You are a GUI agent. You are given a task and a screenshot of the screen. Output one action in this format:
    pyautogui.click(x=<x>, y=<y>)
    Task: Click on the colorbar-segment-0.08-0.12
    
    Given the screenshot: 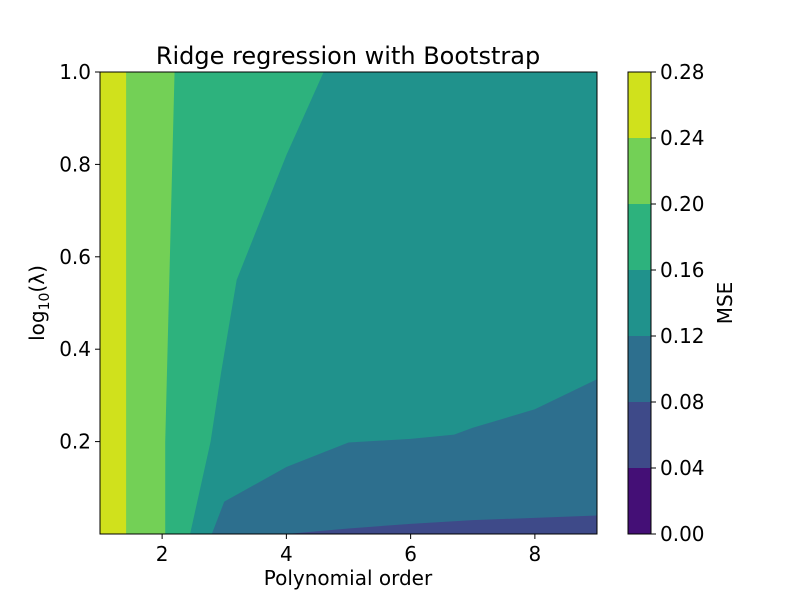 What is the action you would take?
    pyautogui.click(x=639, y=369)
    